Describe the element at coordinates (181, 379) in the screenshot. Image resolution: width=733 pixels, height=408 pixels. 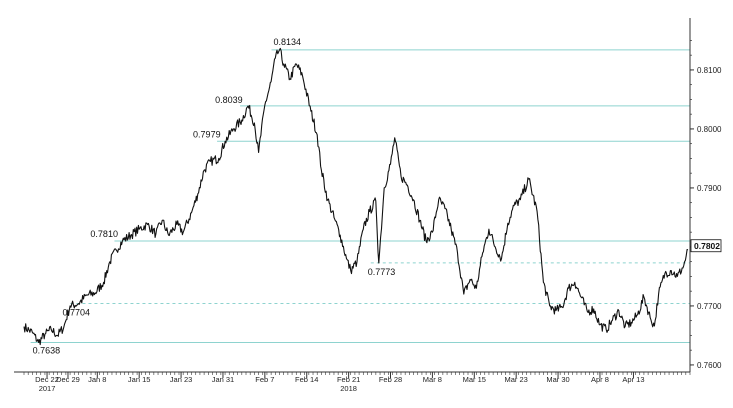
I see `x-tick-label-4: Jan 23` at that location.